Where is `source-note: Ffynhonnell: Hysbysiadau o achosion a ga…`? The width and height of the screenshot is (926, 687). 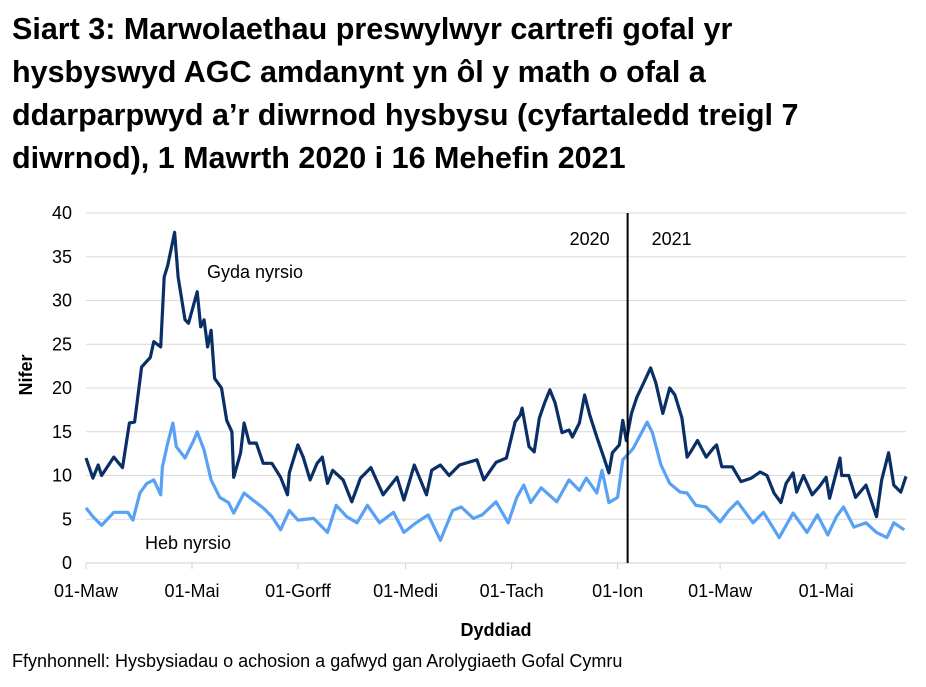
source-note: Ffynhonnell: Hysbysiadau o achosion a ga… is located at coordinates (317, 661).